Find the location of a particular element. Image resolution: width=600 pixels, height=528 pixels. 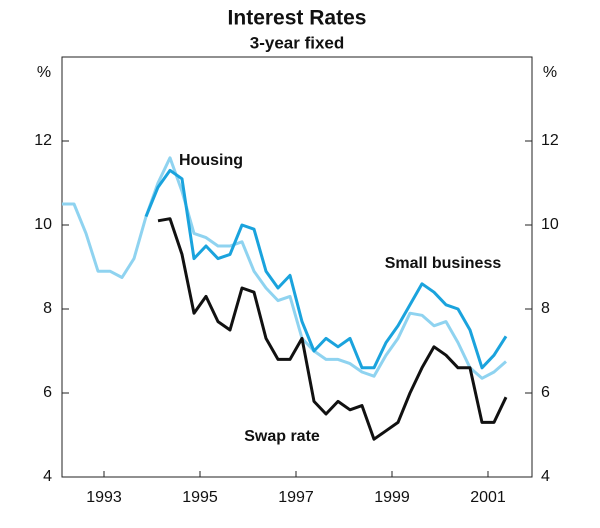

series-label: Housing is located at coordinates (211, 160).